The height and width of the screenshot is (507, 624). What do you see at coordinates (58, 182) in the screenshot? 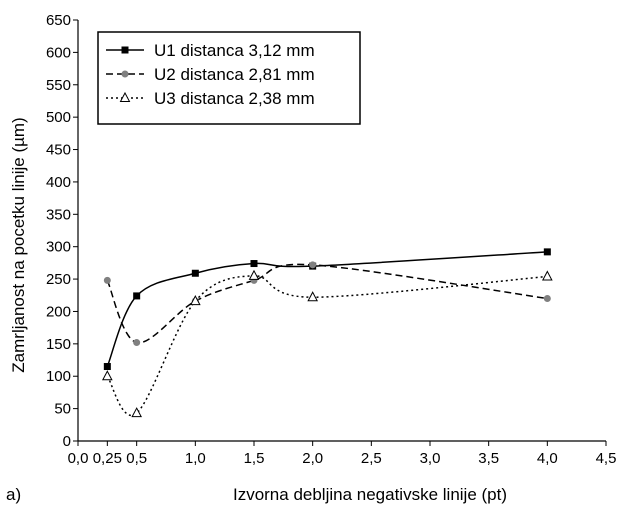
I see `y-tick-label: 400` at bounding box center [58, 182].